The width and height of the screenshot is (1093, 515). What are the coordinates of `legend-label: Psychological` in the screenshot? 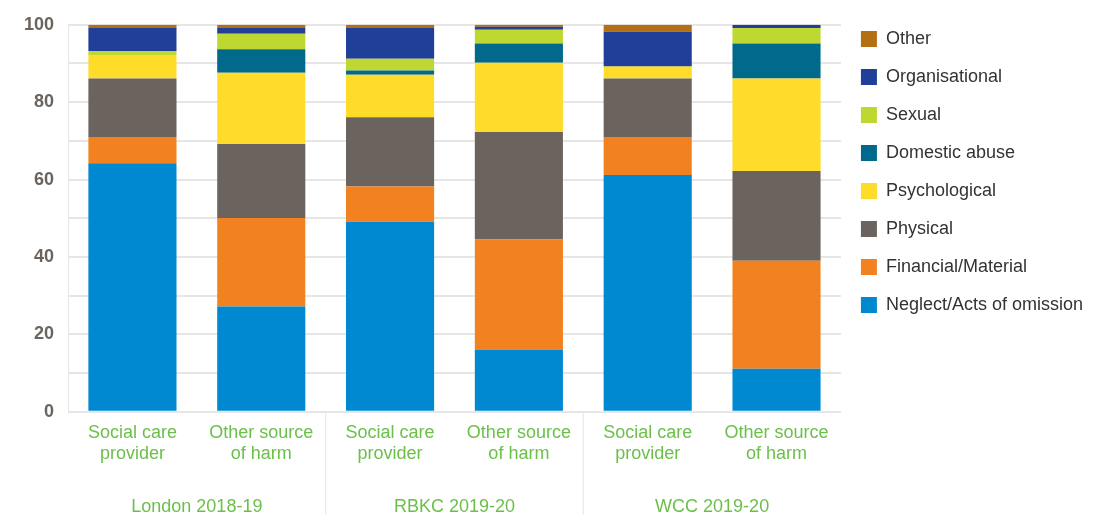 It's located at (940, 189).